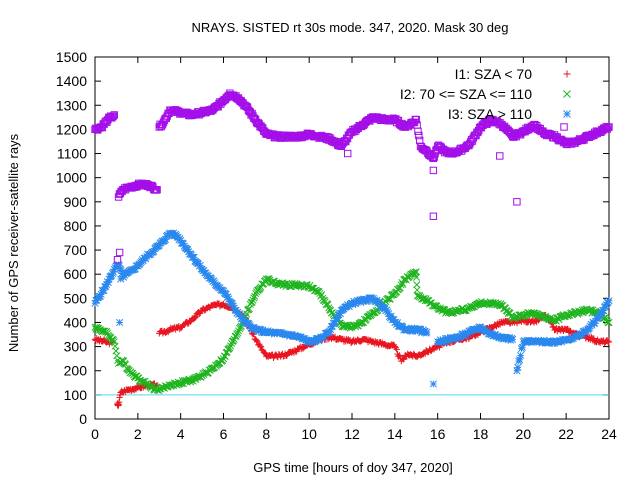 This screenshot has height=480, width=640. I want to click on legend-marker, so click(567, 74).